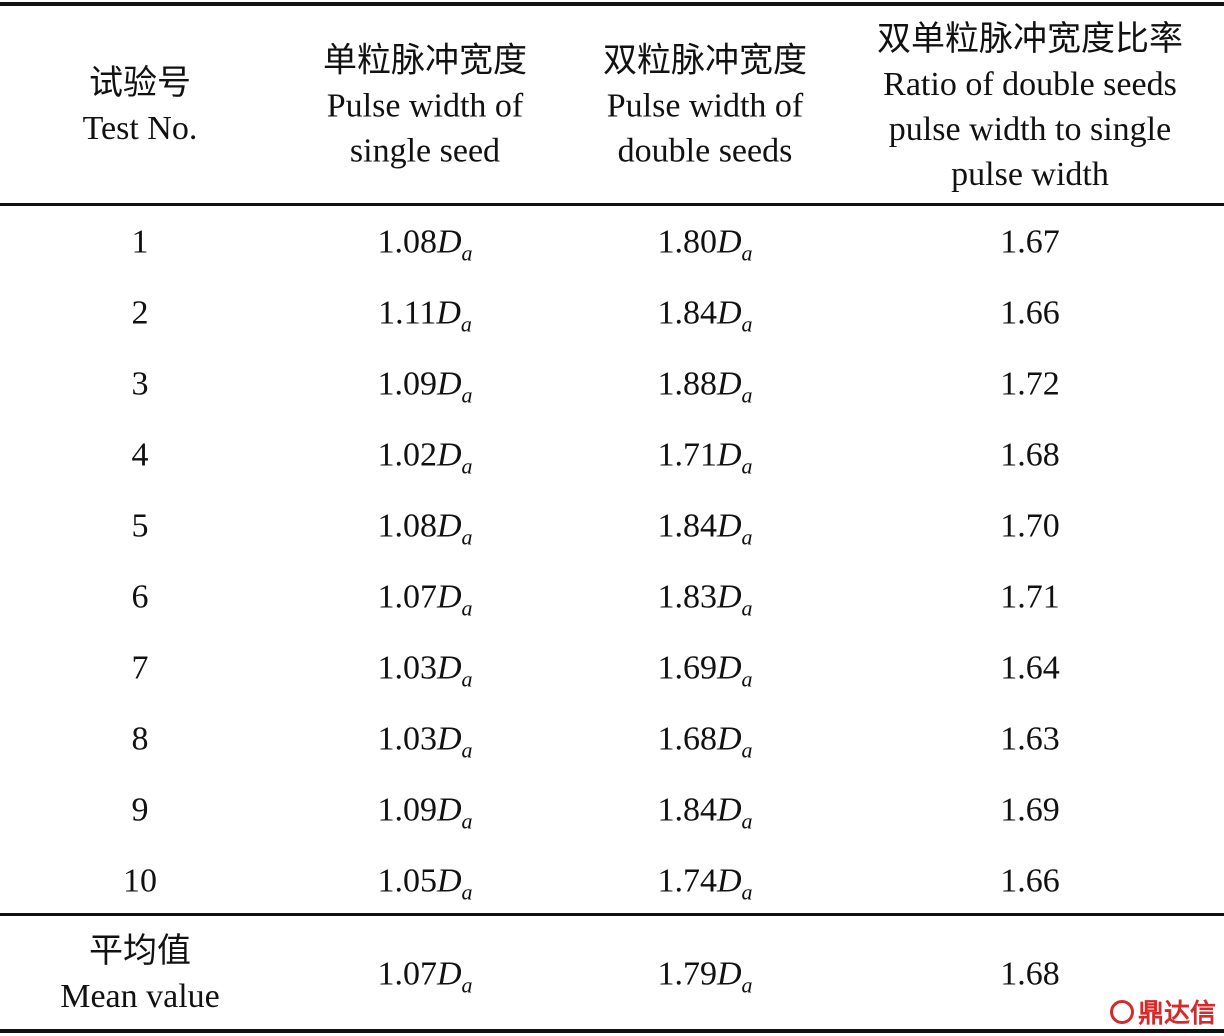  I want to click on body-cell: 1.05Da, so click(424, 881).